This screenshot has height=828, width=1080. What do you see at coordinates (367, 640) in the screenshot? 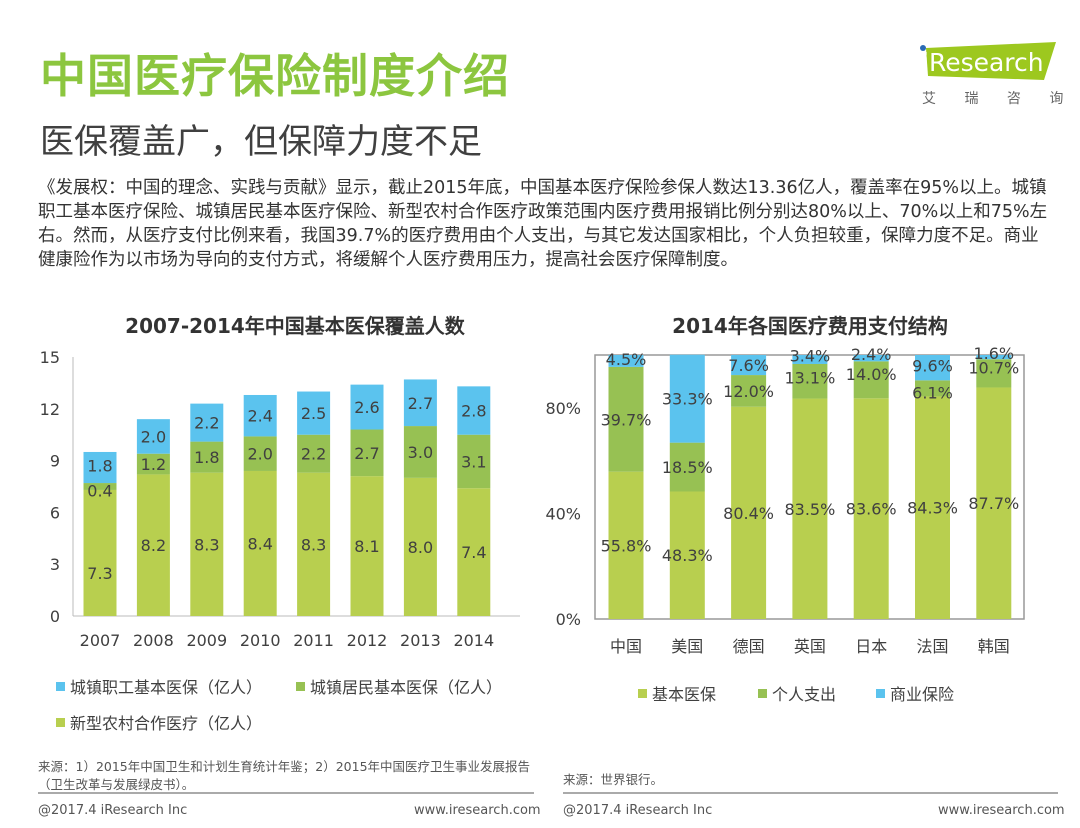
I see `x-tick-label: 2012` at bounding box center [367, 640].